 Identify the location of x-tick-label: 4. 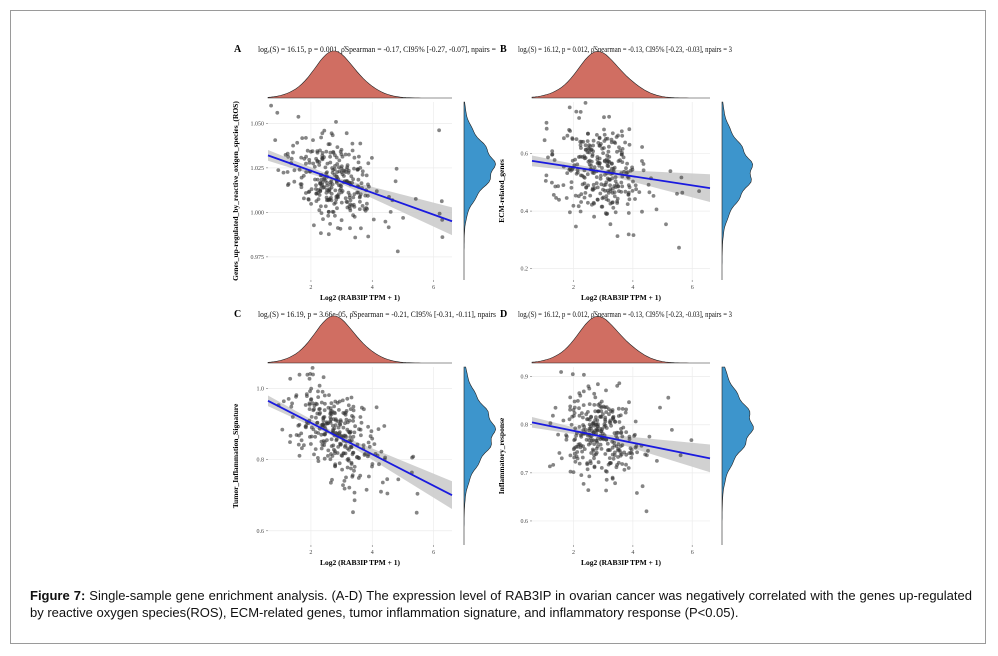
(632, 553).